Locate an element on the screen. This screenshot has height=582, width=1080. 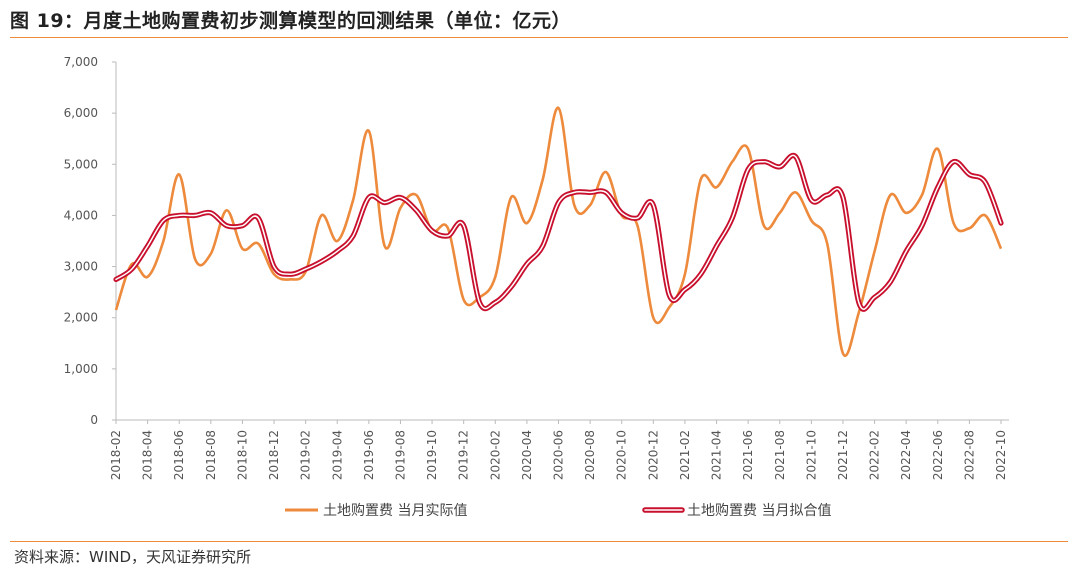
x-tick-label: 2019-04 is located at coordinates (337, 455).